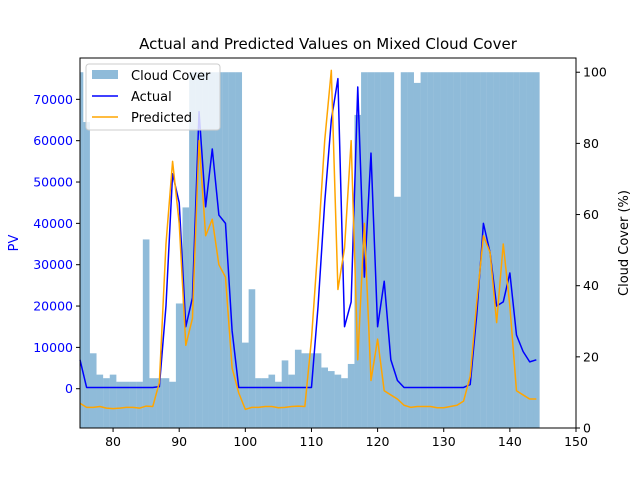  What do you see at coordinates (53, 306) in the screenshot?
I see `y-left-tick-label: 20000` at bounding box center [53, 306].